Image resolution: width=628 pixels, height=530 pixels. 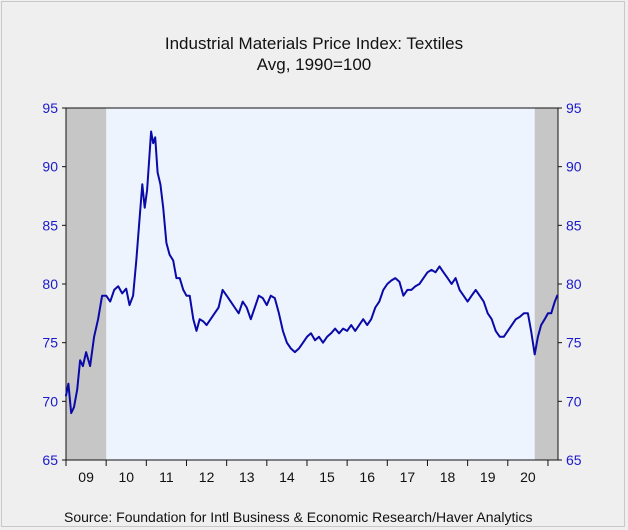 I want to click on y-tick-label-left: 70, so click(x=50, y=401).